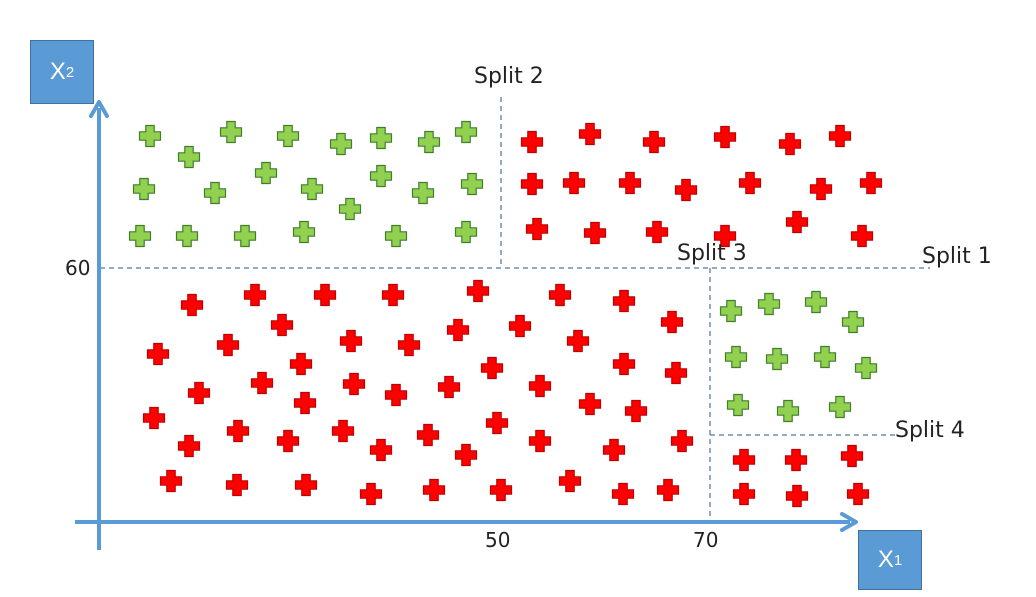  I want to click on x-axis-label-sub: 1, so click(898, 560).